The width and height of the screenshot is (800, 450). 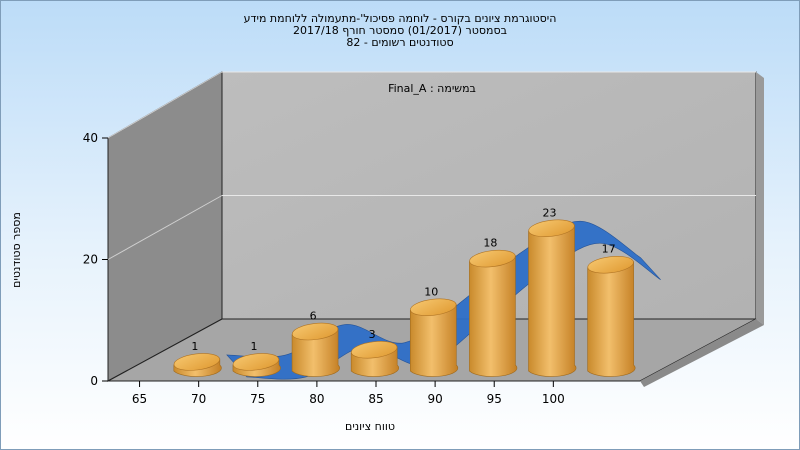 What do you see at coordinates (90, 260) in the screenshot?
I see `y-tick-label: 20` at bounding box center [90, 260].